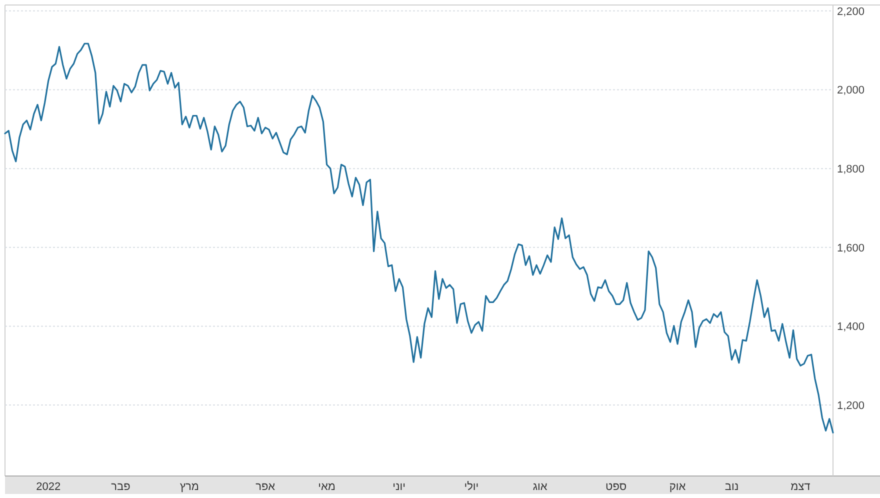 This screenshot has width=880, height=498. Describe the element at coordinates (851, 170) in the screenshot. I see `y-tick-label: 1,800` at that location.